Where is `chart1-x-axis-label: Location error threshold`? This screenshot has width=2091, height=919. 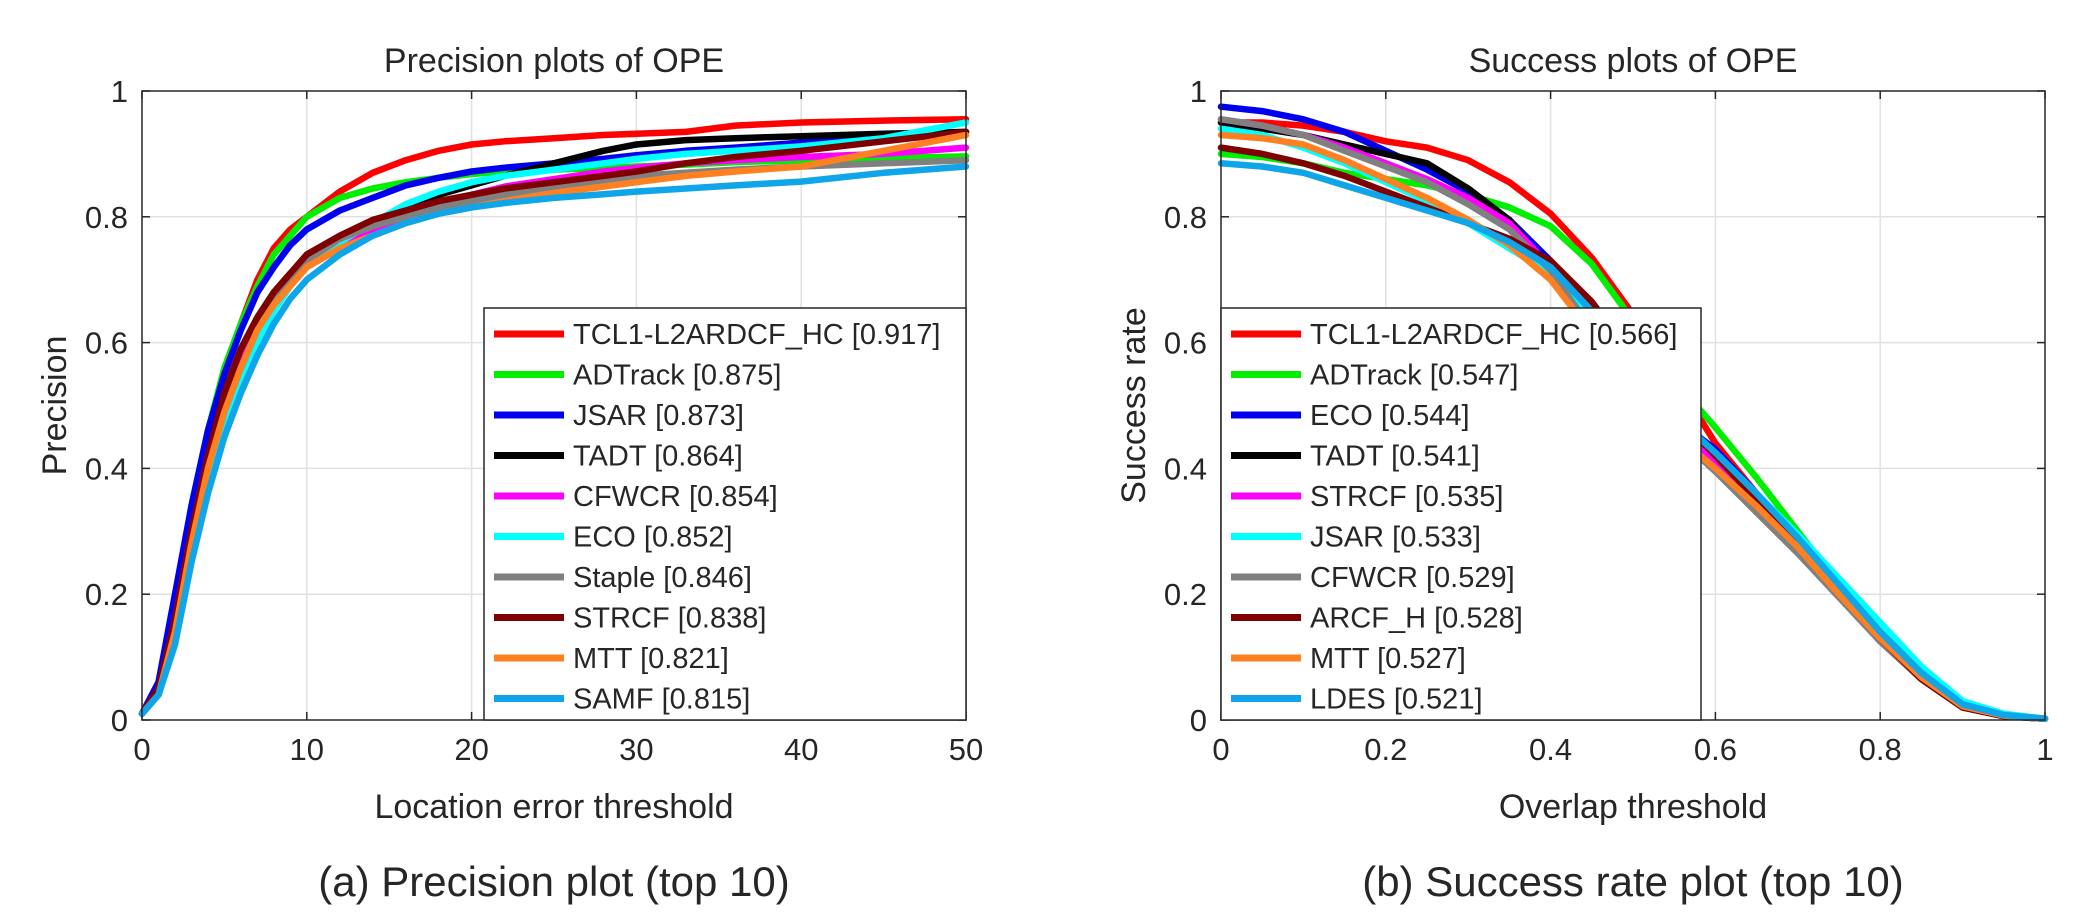
chart1-x-axis-label: Location error threshold is located at coordinates (553, 807).